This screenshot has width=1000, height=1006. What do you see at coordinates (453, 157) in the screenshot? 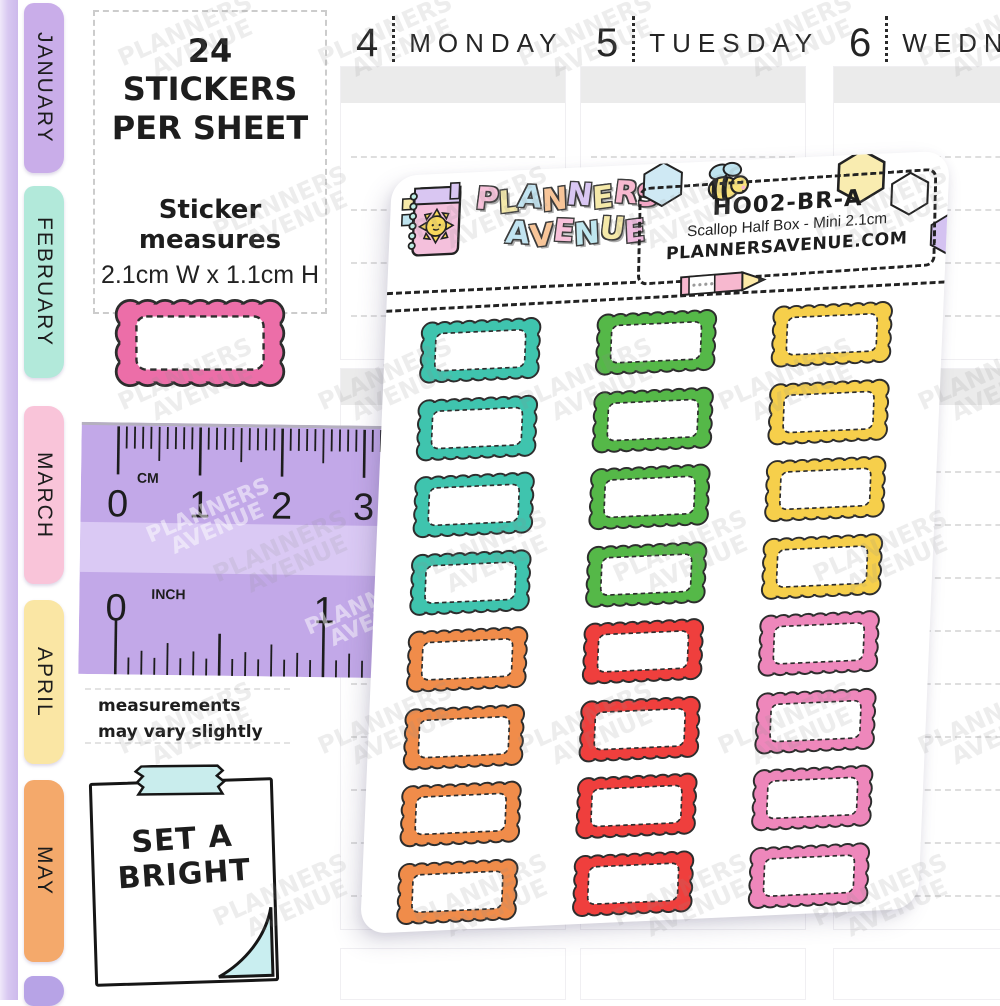
I see `card-rule` at bounding box center [453, 157].